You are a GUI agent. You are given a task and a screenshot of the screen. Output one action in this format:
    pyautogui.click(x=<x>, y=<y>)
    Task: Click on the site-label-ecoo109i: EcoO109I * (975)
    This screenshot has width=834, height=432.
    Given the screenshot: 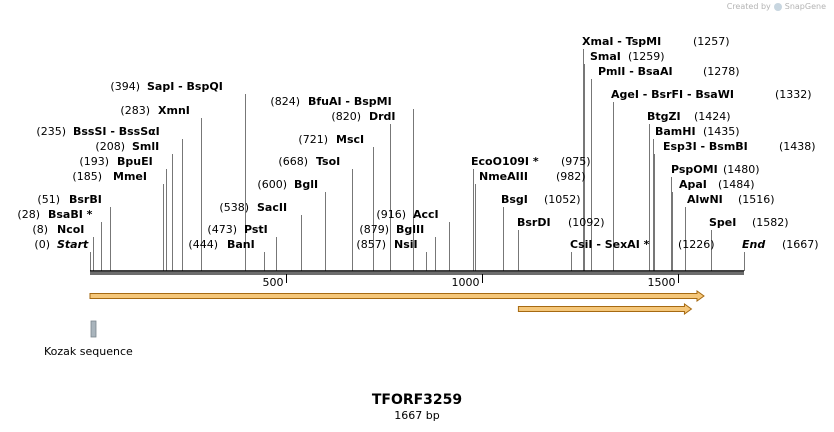 What is the action you would take?
    pyautogui.click(x=531, y=161)
    